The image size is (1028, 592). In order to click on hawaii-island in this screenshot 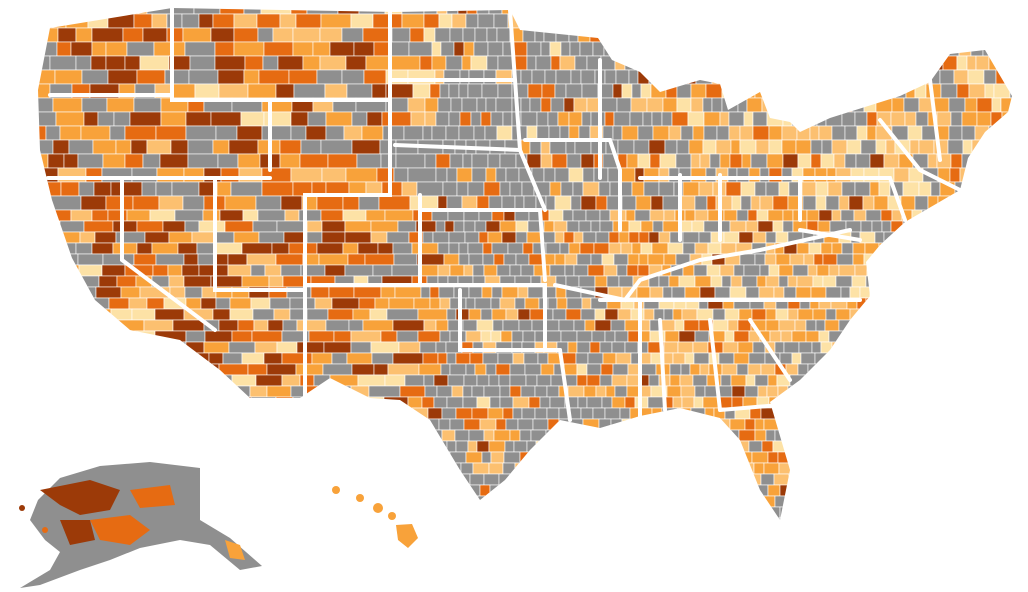, I will do `click(360, 498)`.